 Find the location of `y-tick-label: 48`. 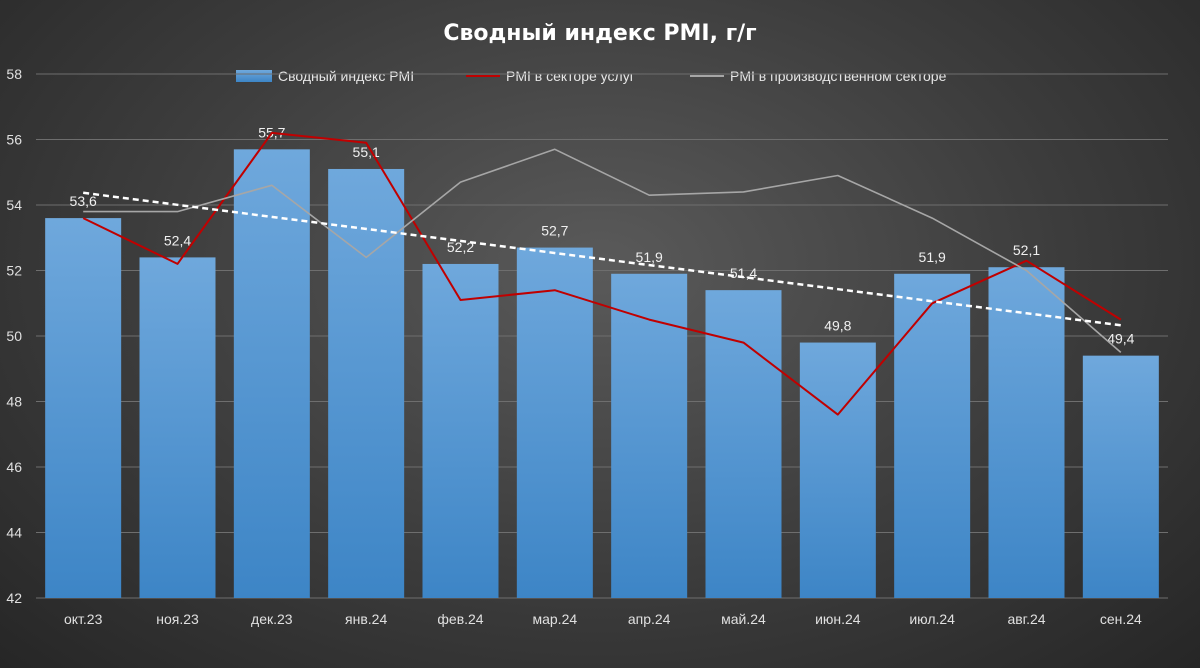

y-tick-label: 48 is located at coordinates (14, 402).